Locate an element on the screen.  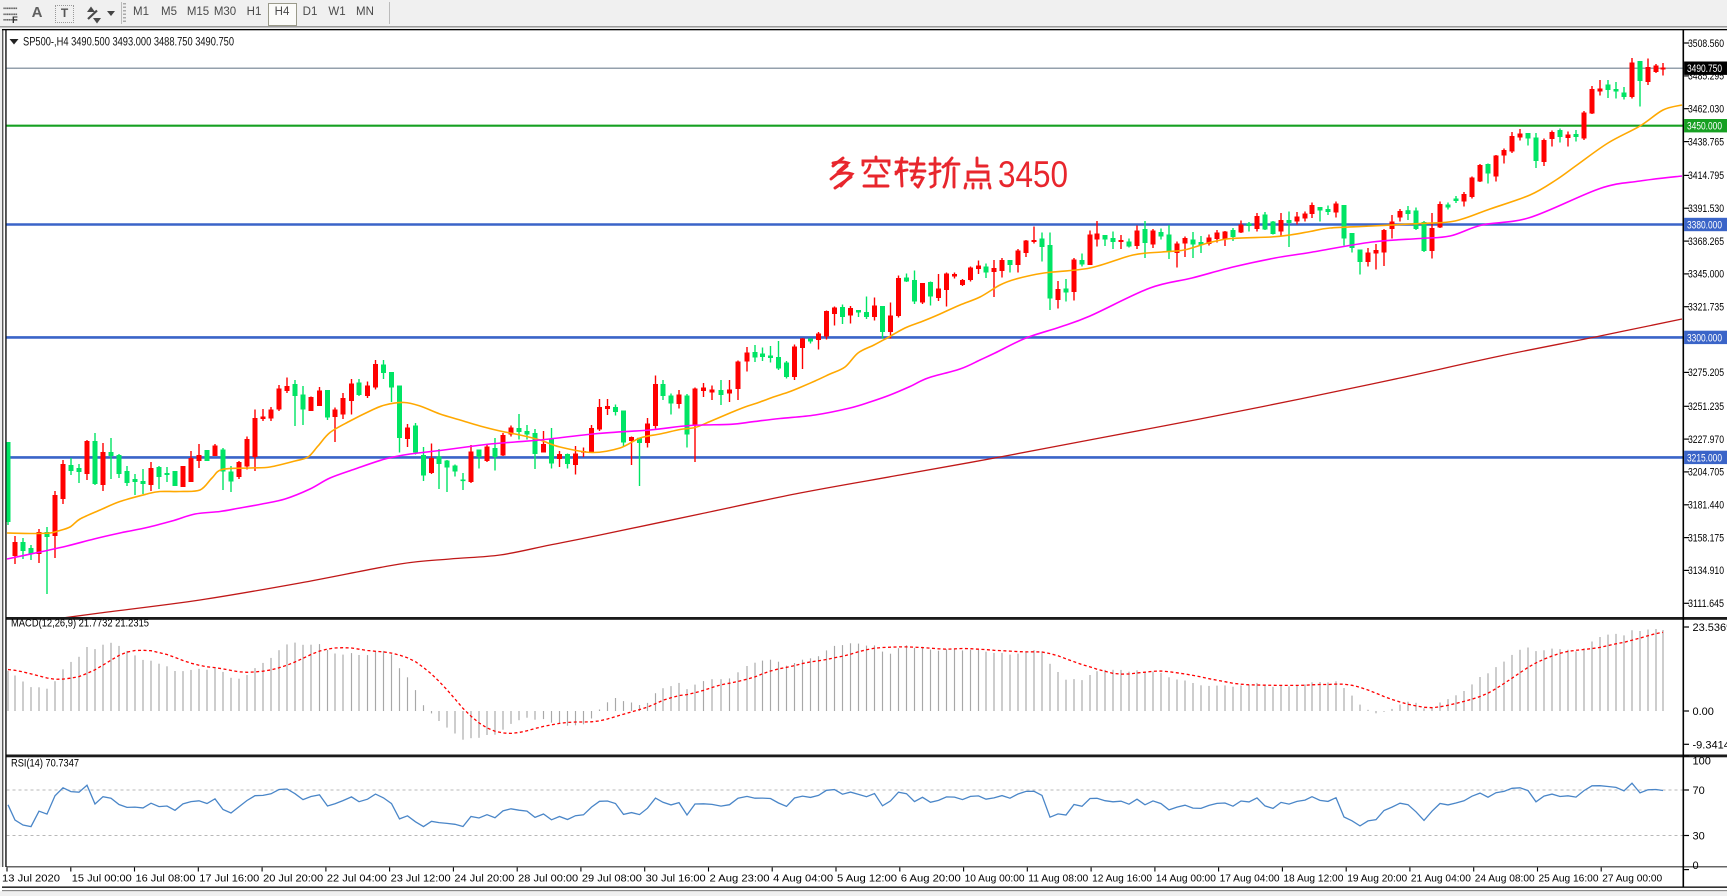
svg-text: 3345.000 is located at coordinates (1706, 275).